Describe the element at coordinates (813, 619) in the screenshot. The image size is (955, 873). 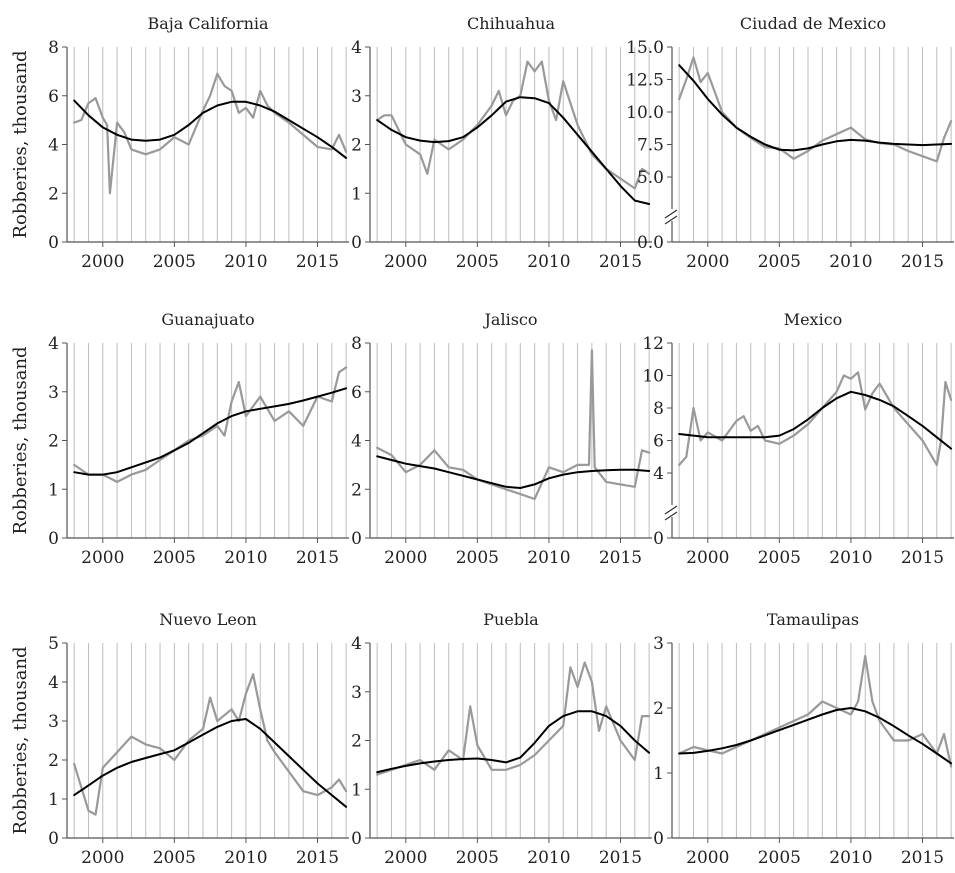
I see `panel-title: Tamaulipas` at that location.